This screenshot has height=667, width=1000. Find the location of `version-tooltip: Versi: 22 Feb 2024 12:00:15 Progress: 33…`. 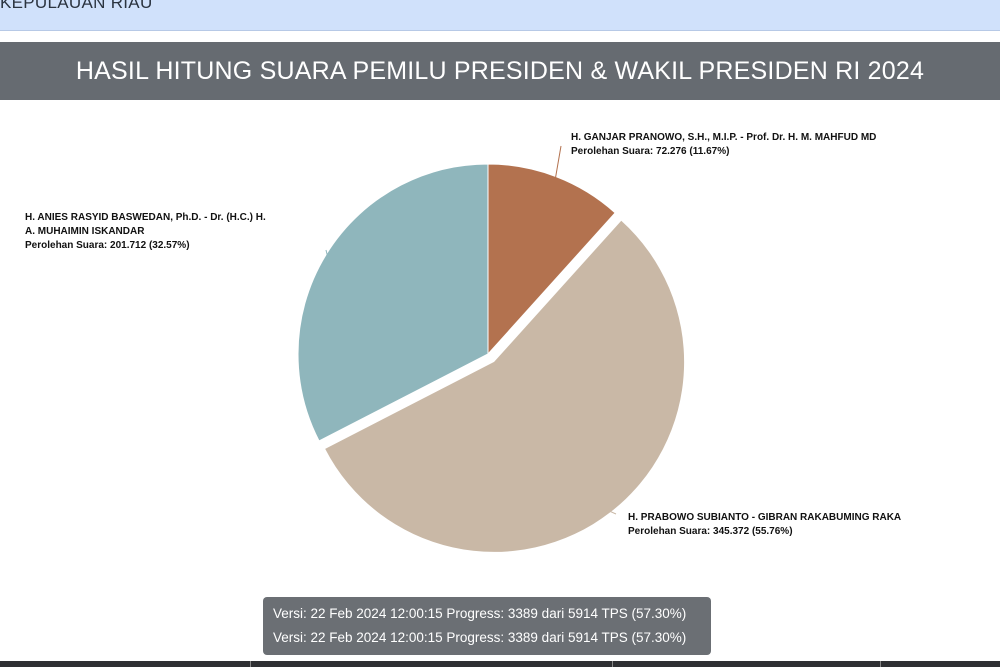

version-tooltip: Versi: 22 Feb 2024 12:00:15 Progress: 33… is located at coordinates (487, 626).